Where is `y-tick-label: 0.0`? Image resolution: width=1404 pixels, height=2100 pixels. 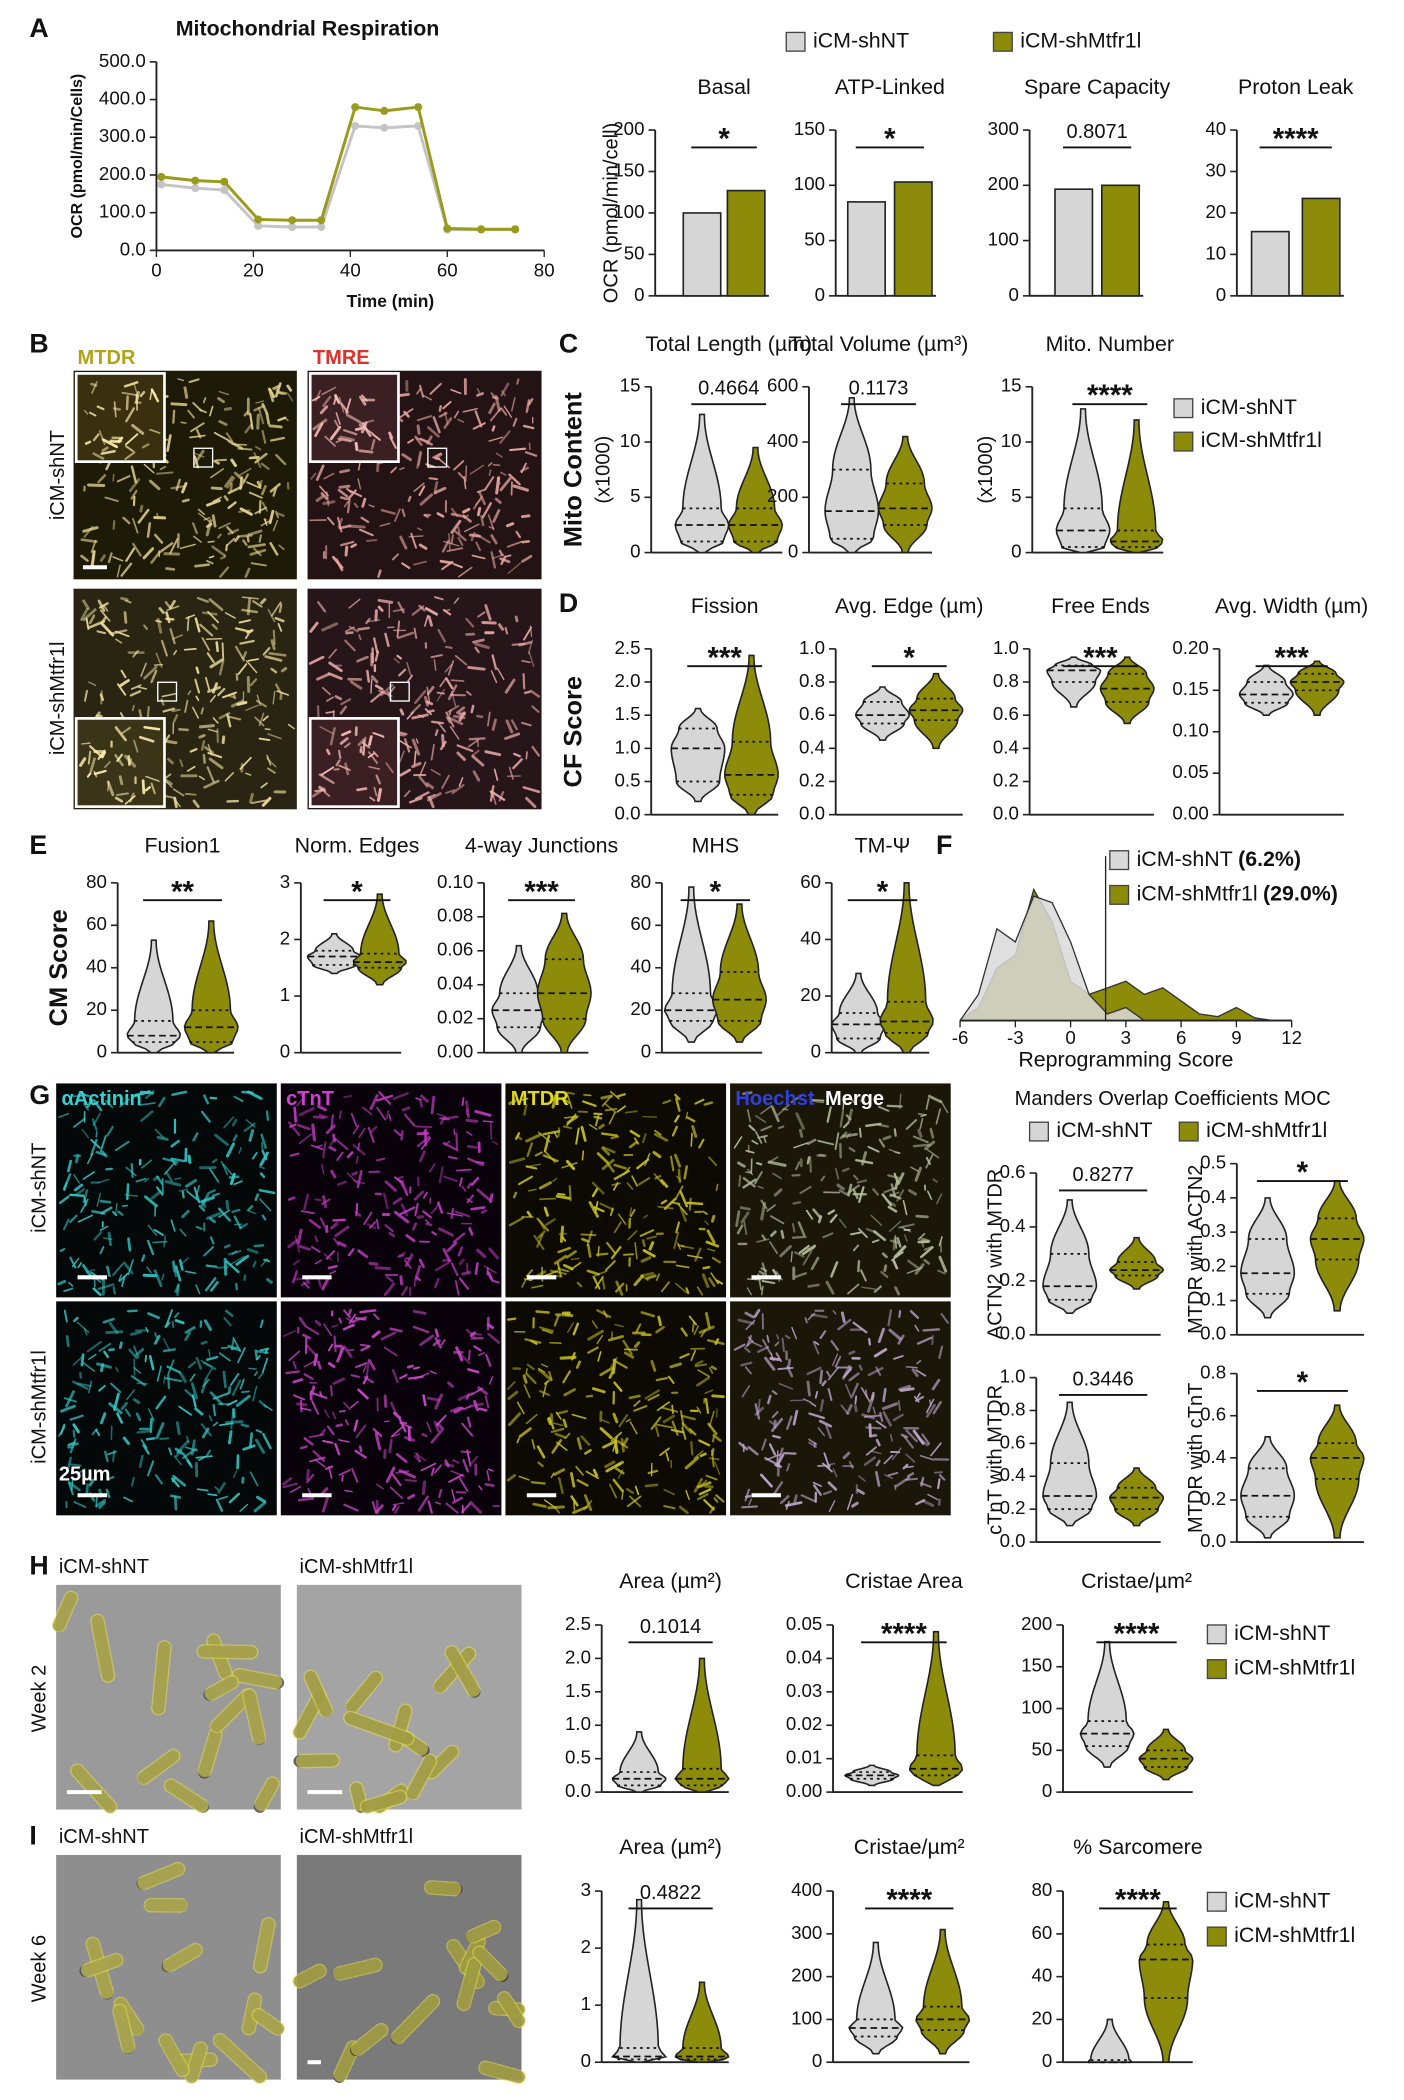
y-tick-label: 0.0 is located at coordinates (1213, 1540).